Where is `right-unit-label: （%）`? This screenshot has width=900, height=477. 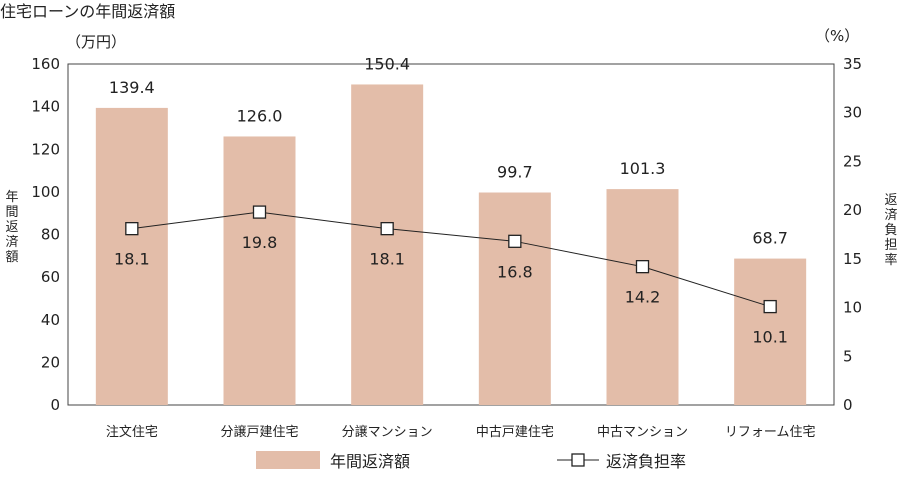
right-unit-label: （%） is located at coordinates (837, 36).